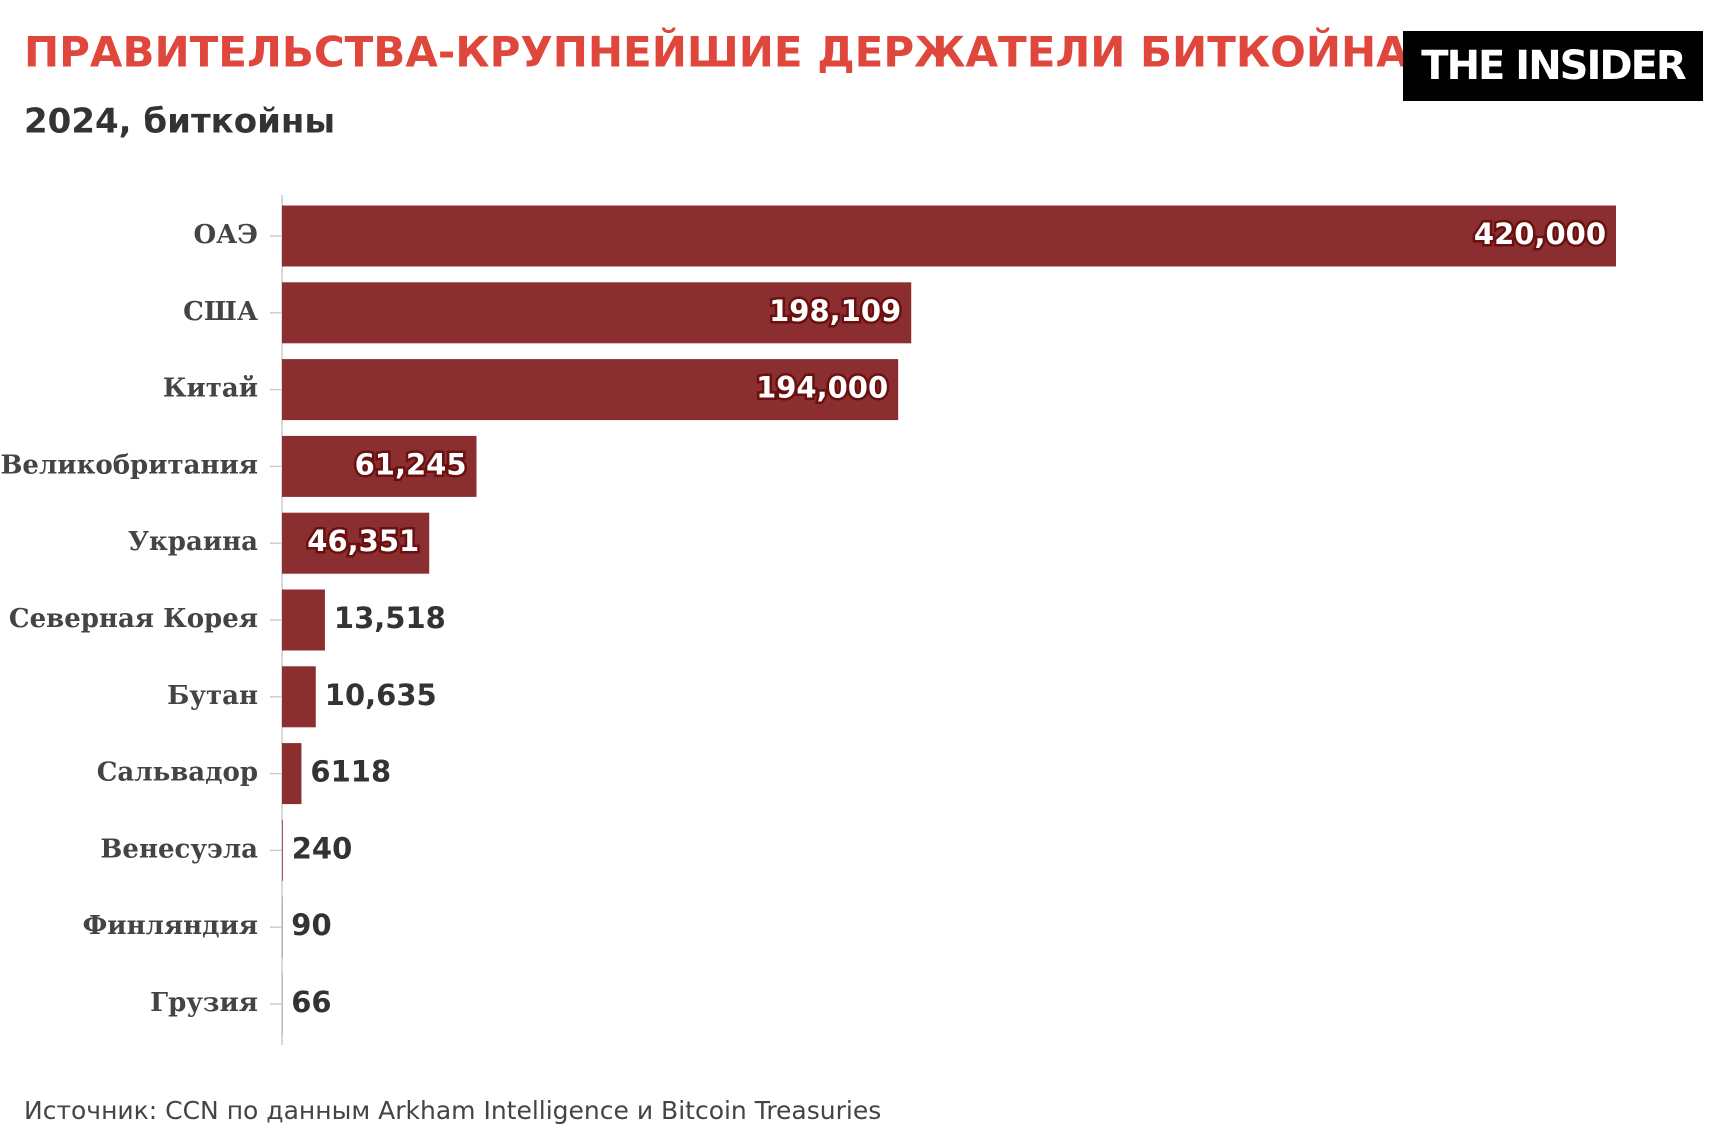  Describe the element at coordinates (363, 541) in the screenshot. I see `value-label: 46,351` at that location.